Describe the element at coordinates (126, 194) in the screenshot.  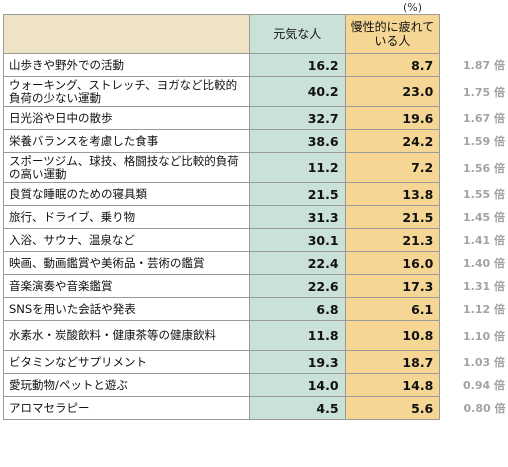
I see `row-label: 良質な睡眠のための寝具類` at that location.